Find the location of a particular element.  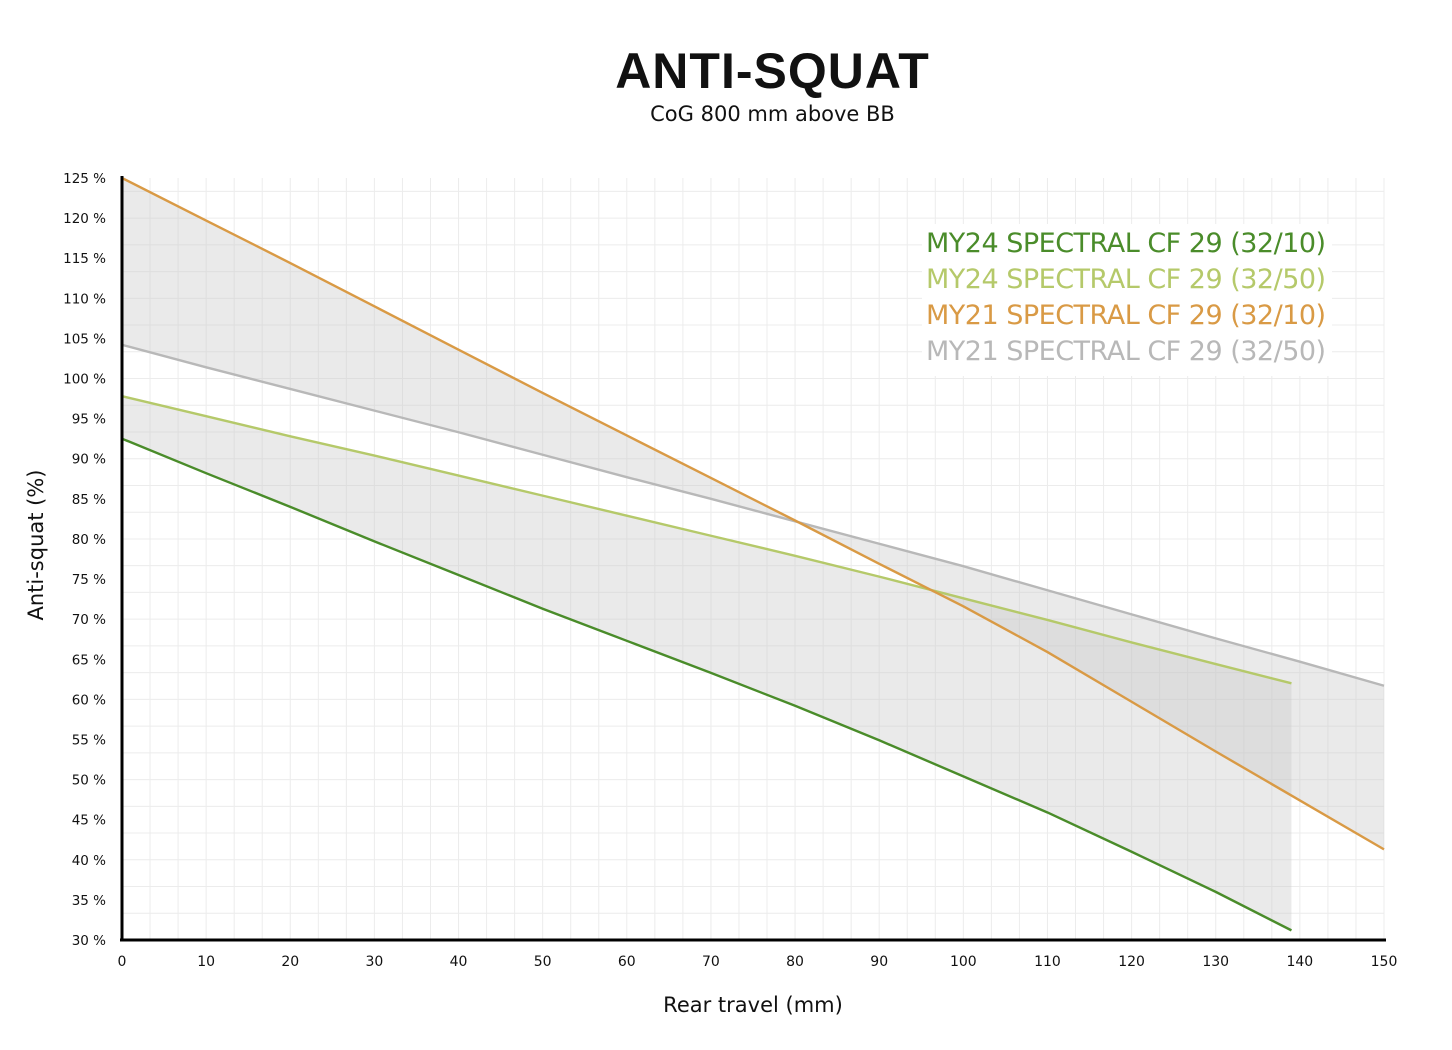

x-tick-label: 20 is located at coordinates (290, 962).